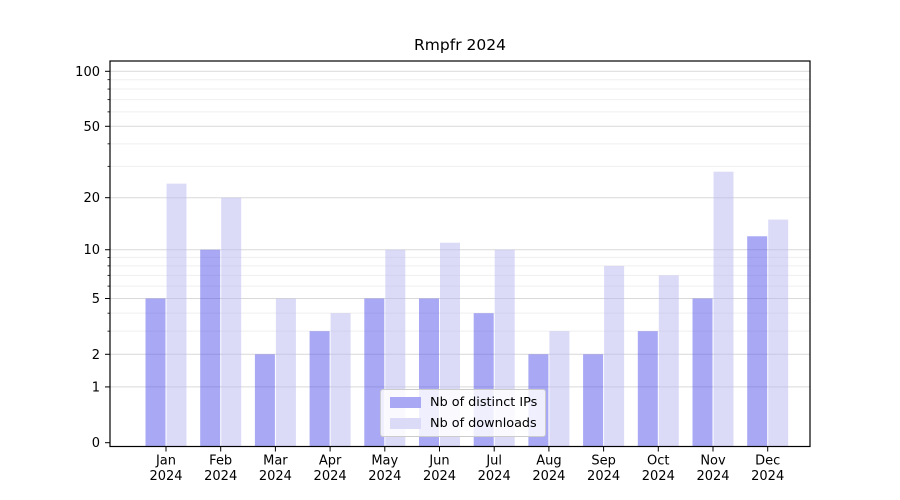  I want to click on y-tick-label: 0, so click(96, 443).